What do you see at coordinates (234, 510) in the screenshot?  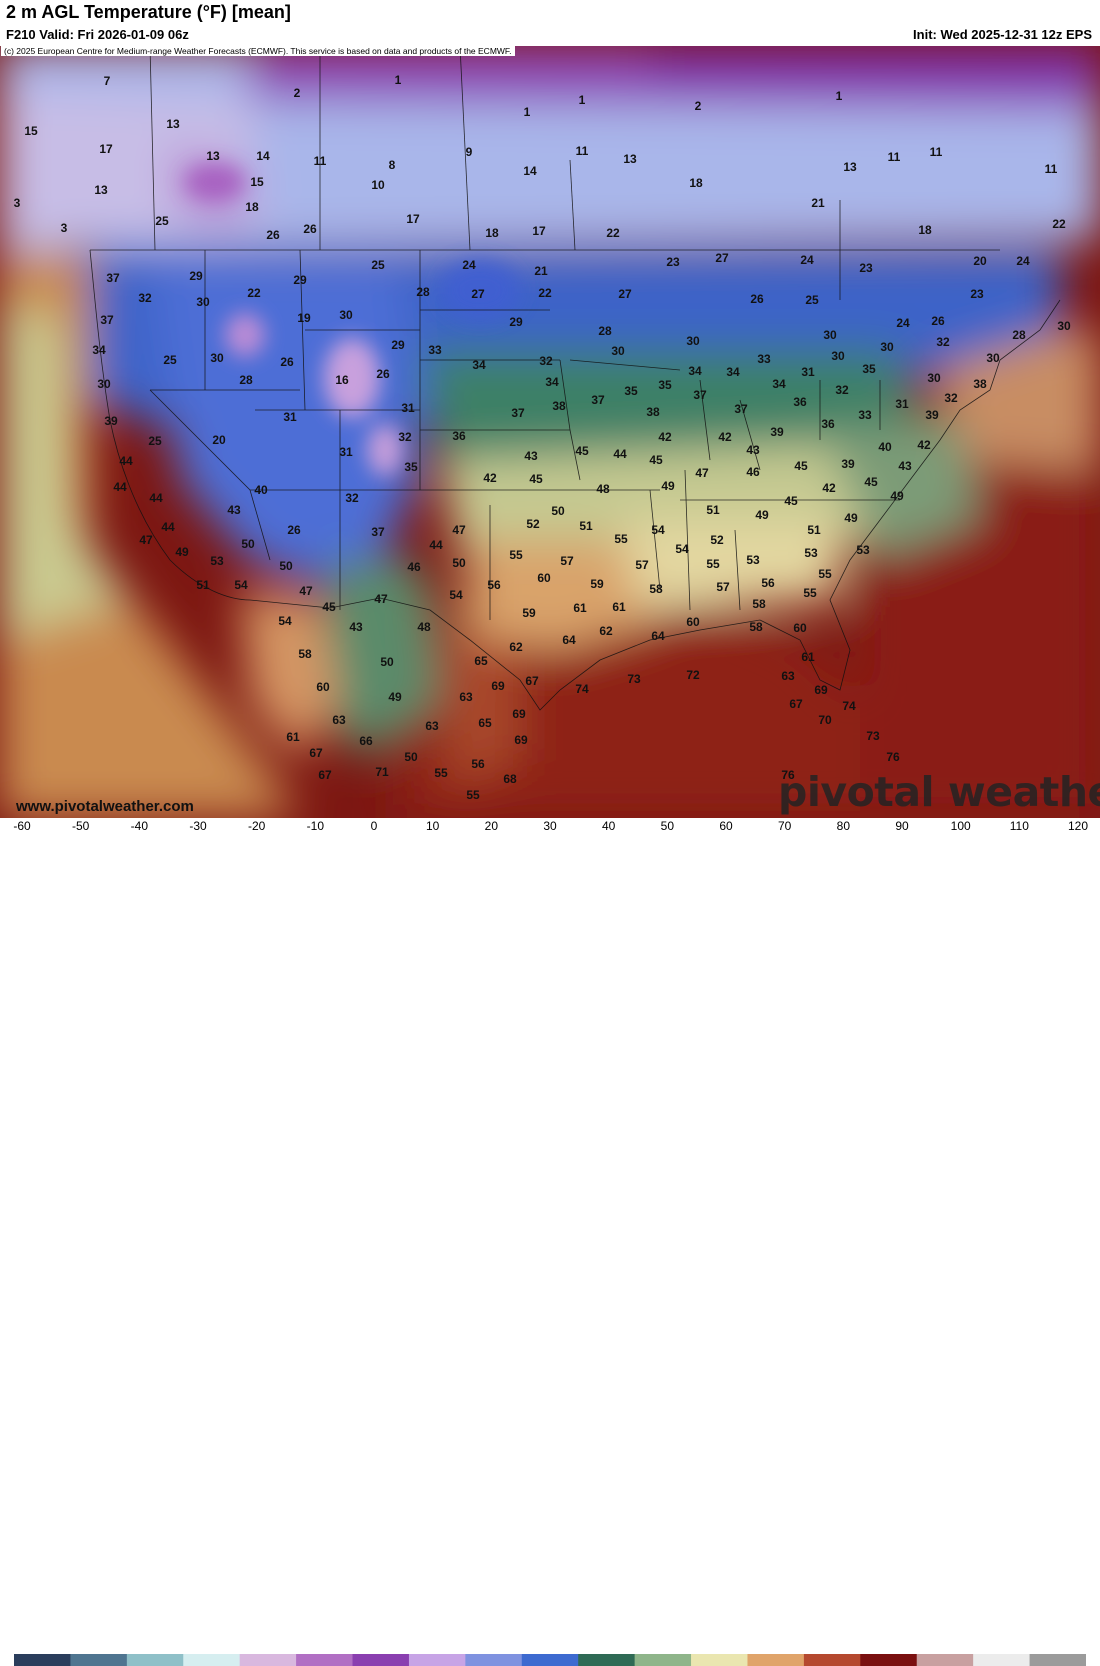 I see `temperature-value: 43` at bounding box center [234, 510].